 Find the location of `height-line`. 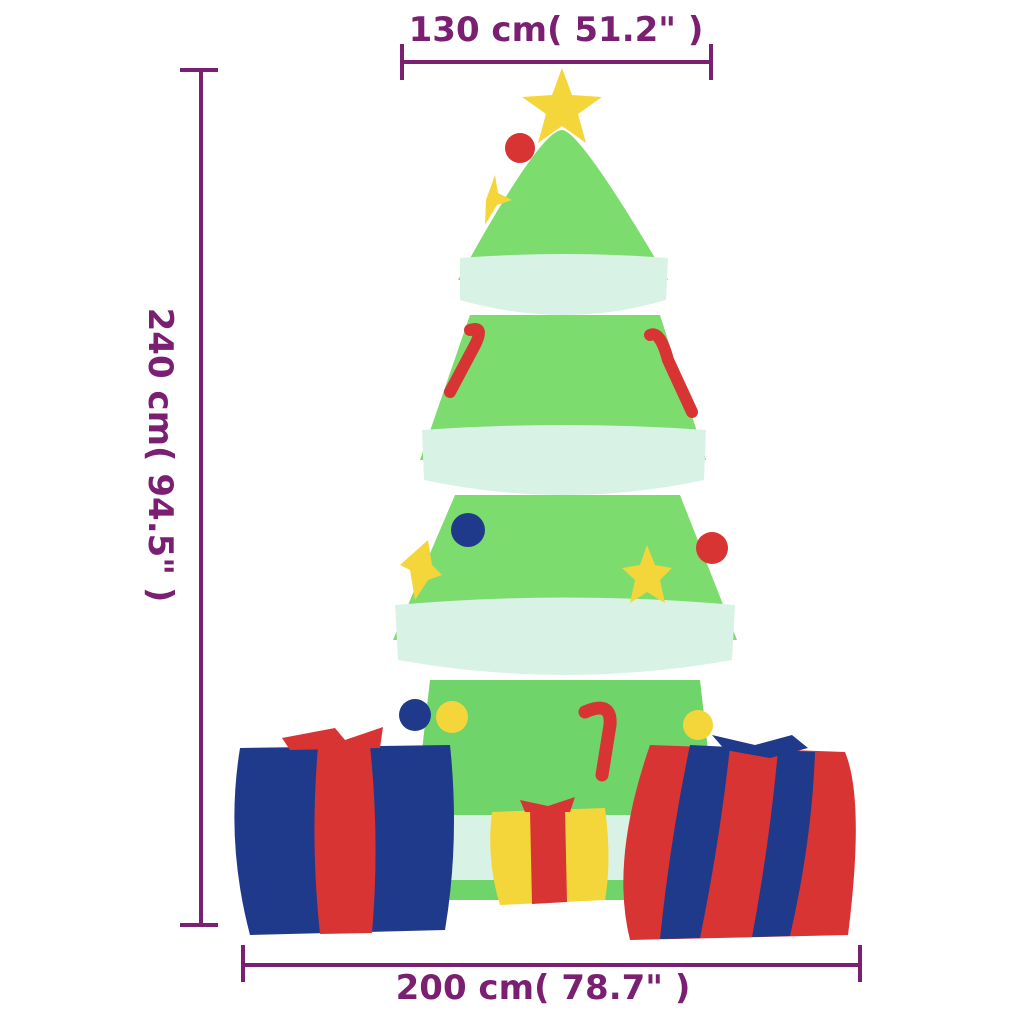

height-line is located at coordinates (199, 497).